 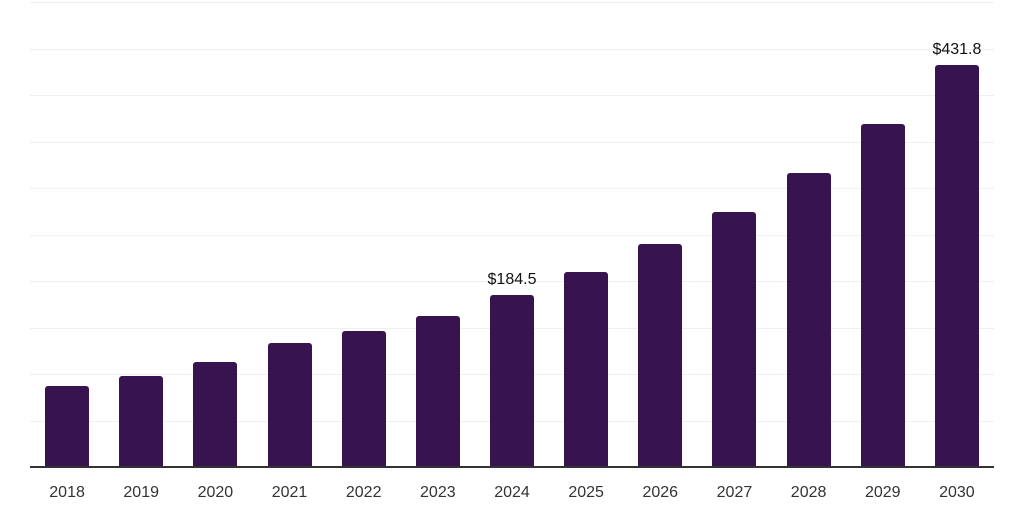 I want to click on bar-2020, so click(x=215, y=414).